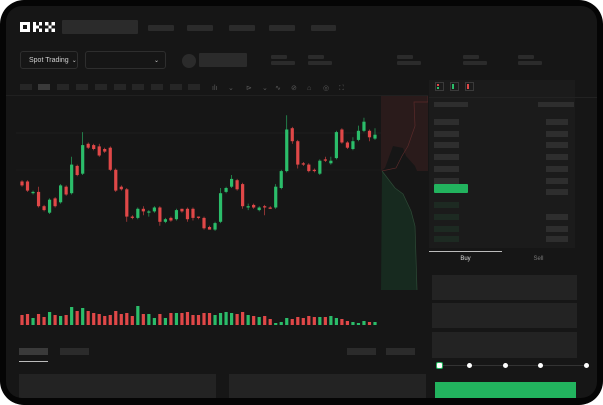 Image resolution: width=603 pixels, height=405 pixels. What do you see at coordinates (513, 365) in the screenshot?
I see `amount-slider-track` at bounding box center [513, 365].